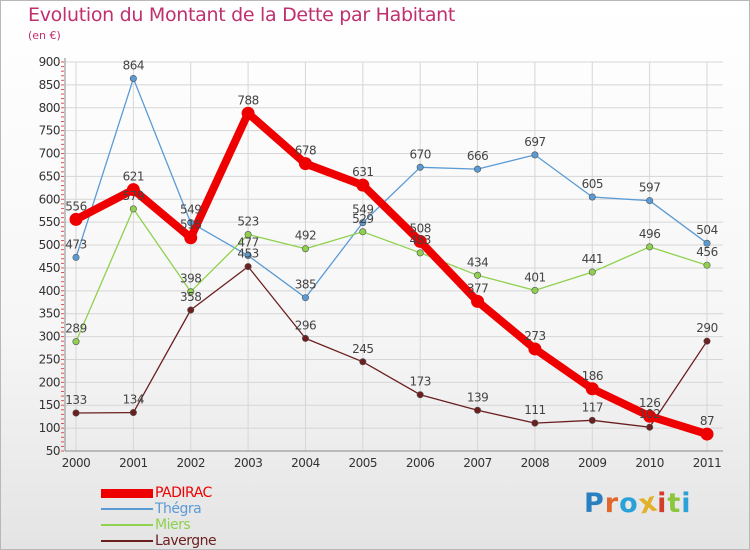  What do you see at coordinates (477, 463) in the screenshot?
I see `x-tick-label: 2007` at bounding box center [477, 463].